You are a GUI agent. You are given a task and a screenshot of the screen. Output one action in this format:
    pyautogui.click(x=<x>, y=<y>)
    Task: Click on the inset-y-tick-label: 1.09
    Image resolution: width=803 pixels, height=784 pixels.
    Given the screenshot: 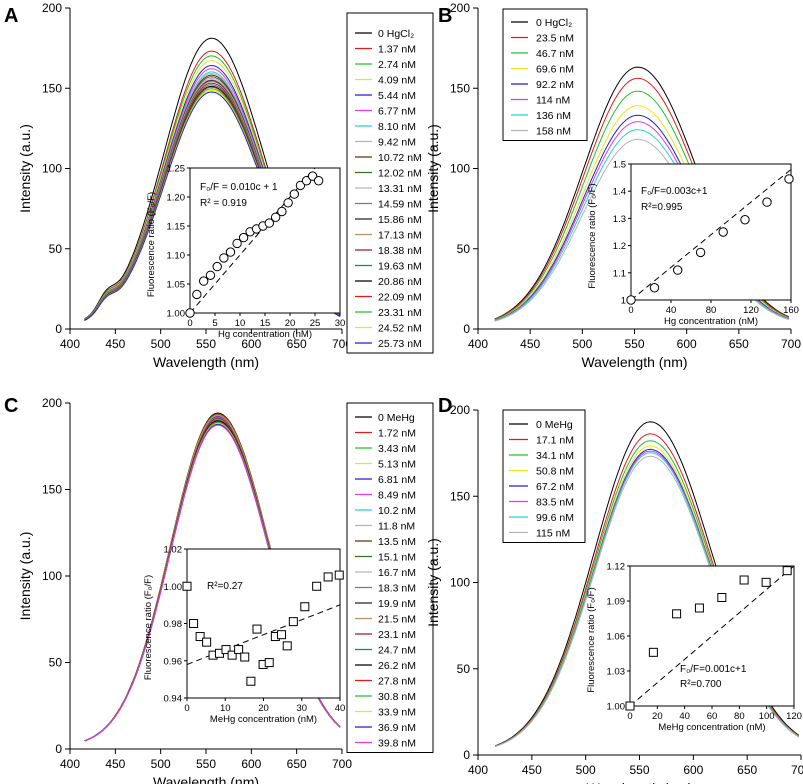 What is the action you would take?
    pyautogui.click(x=616, y=602)
    